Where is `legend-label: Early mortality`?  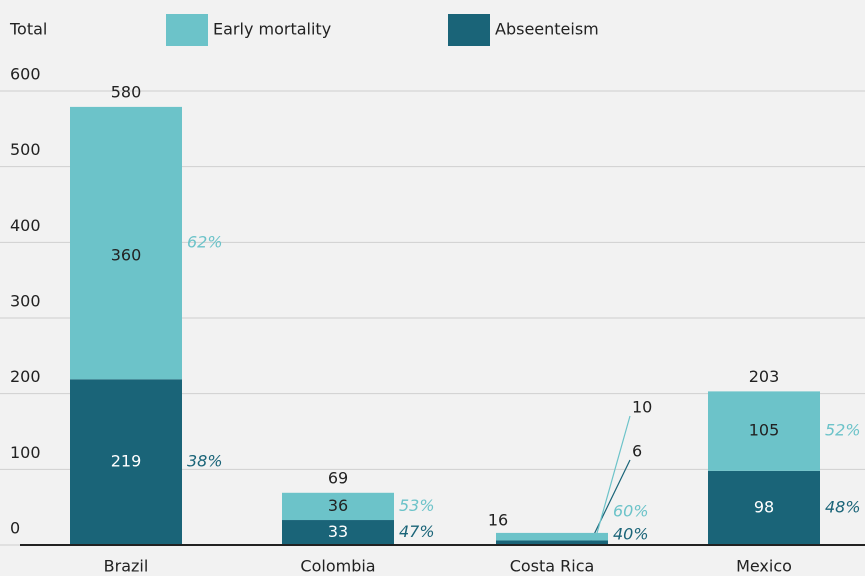
legend-label: Early mortality is located at coordinates (272, 29).